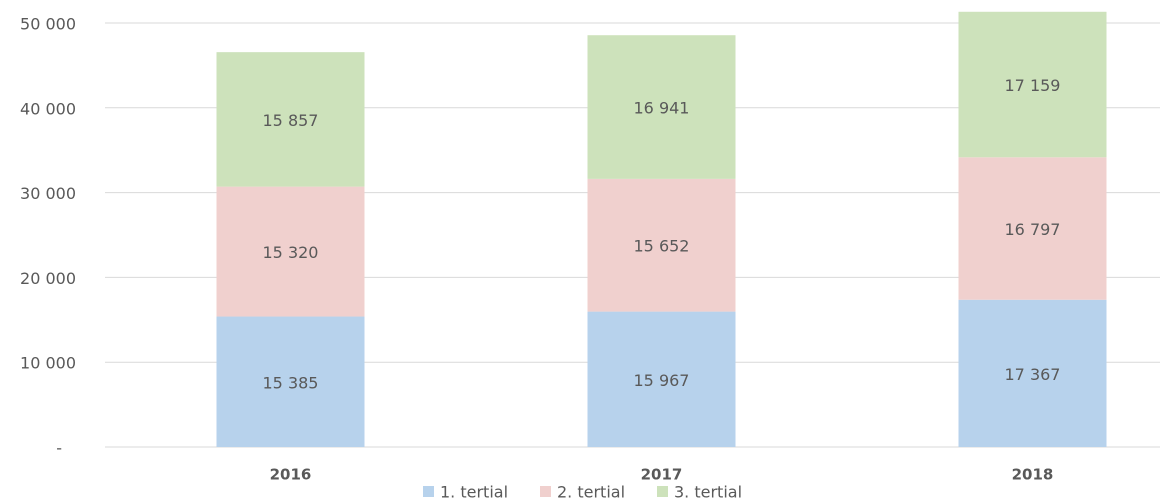 This screenshot has width=1165, height=503. I want to click on data-label: 15 652, so click(662, 246).